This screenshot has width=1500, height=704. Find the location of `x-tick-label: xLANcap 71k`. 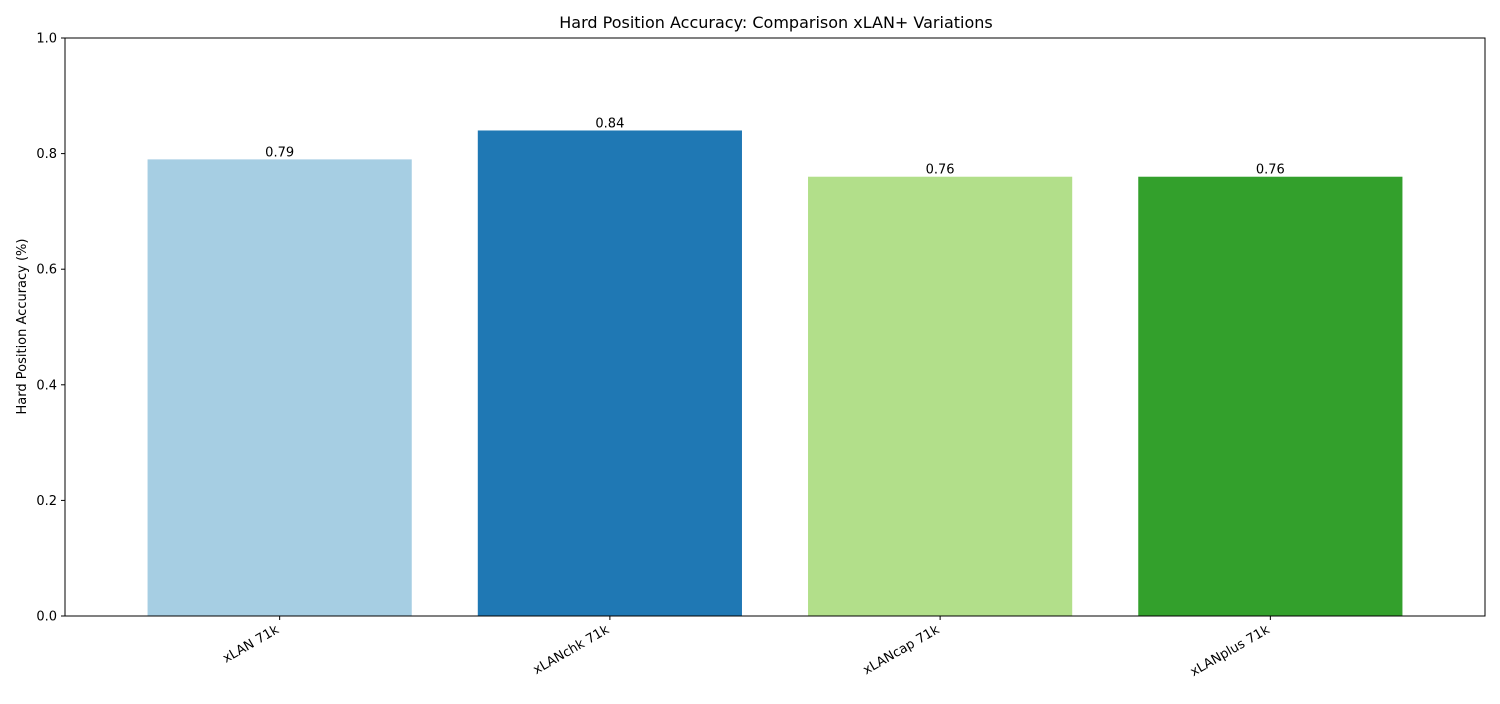

x-tick-label: xLANcap 71k is located at coordinates (902, 650).